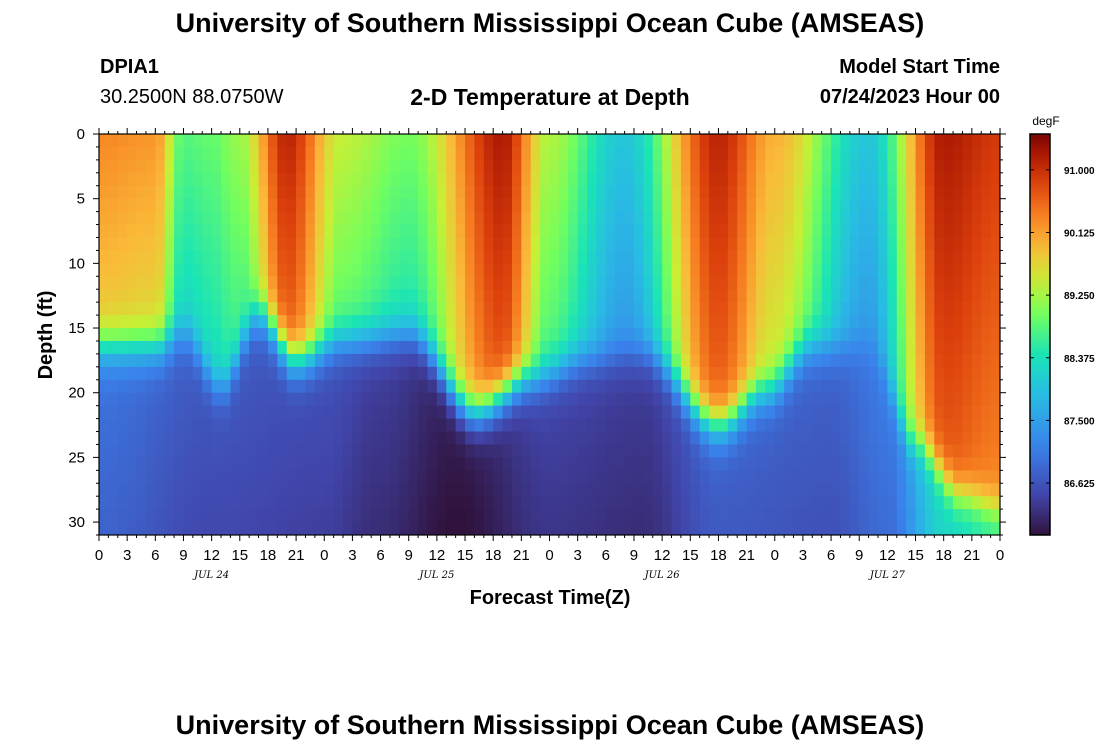 This screenshot has width=1100, height=750. What do you see at coordinates (972, 555) in the screenshot?
I see `x-tick-label: 21` at bounding box center [972, 555].